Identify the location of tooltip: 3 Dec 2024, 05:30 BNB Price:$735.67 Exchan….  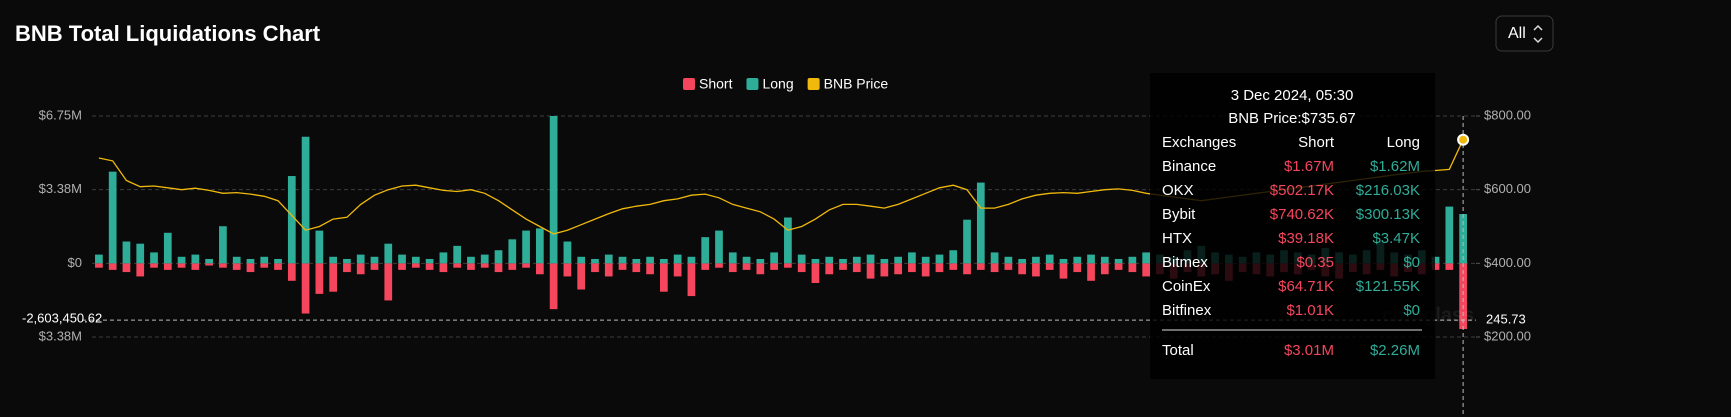
(1292, 226).